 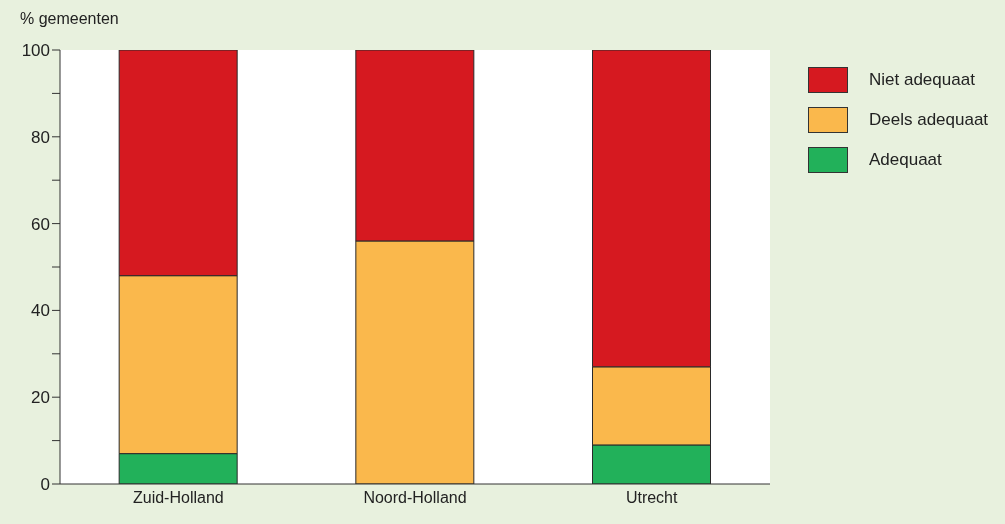 What do you see at coordinates (415, 498) in the screenshot?
I see `x-tick-label: Noord-Holland` at bounding box center [415, 498].